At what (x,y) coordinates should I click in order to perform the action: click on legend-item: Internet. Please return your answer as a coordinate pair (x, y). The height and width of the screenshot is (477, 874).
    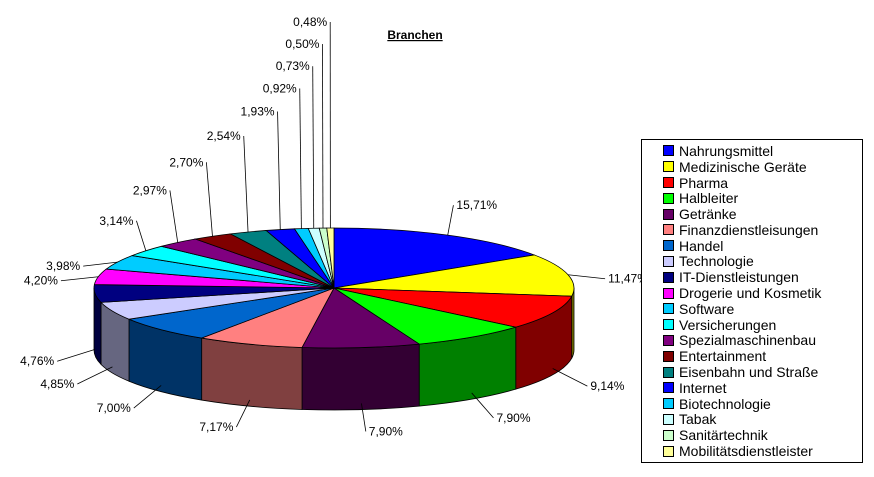
    Looking at the image, I should click on (762, 388).